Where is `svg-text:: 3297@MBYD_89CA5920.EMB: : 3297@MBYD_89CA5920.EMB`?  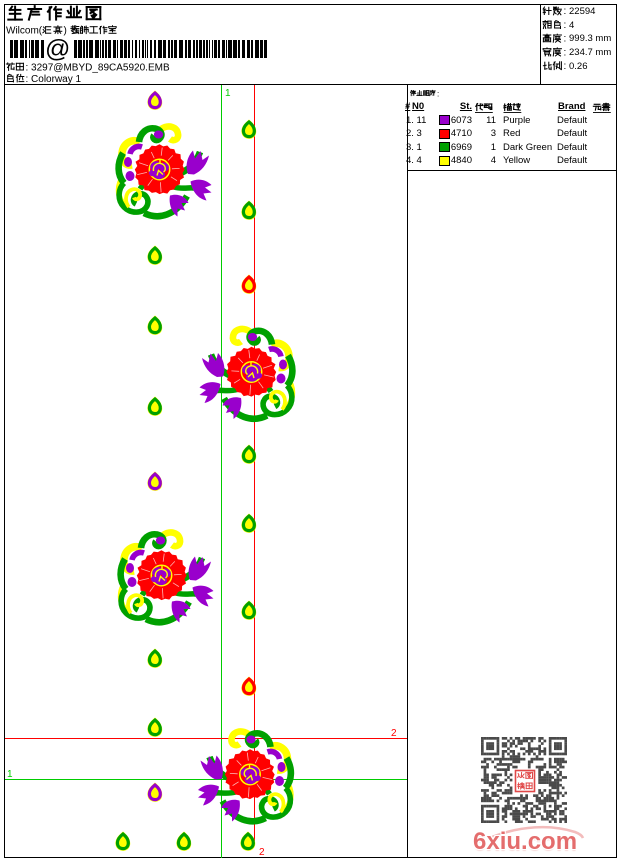
svg-text:: 3297@MBYD_89CA5920.EMB: : 3297@MBYD_89CA5920.EMB is located at coordinates (98, 67).